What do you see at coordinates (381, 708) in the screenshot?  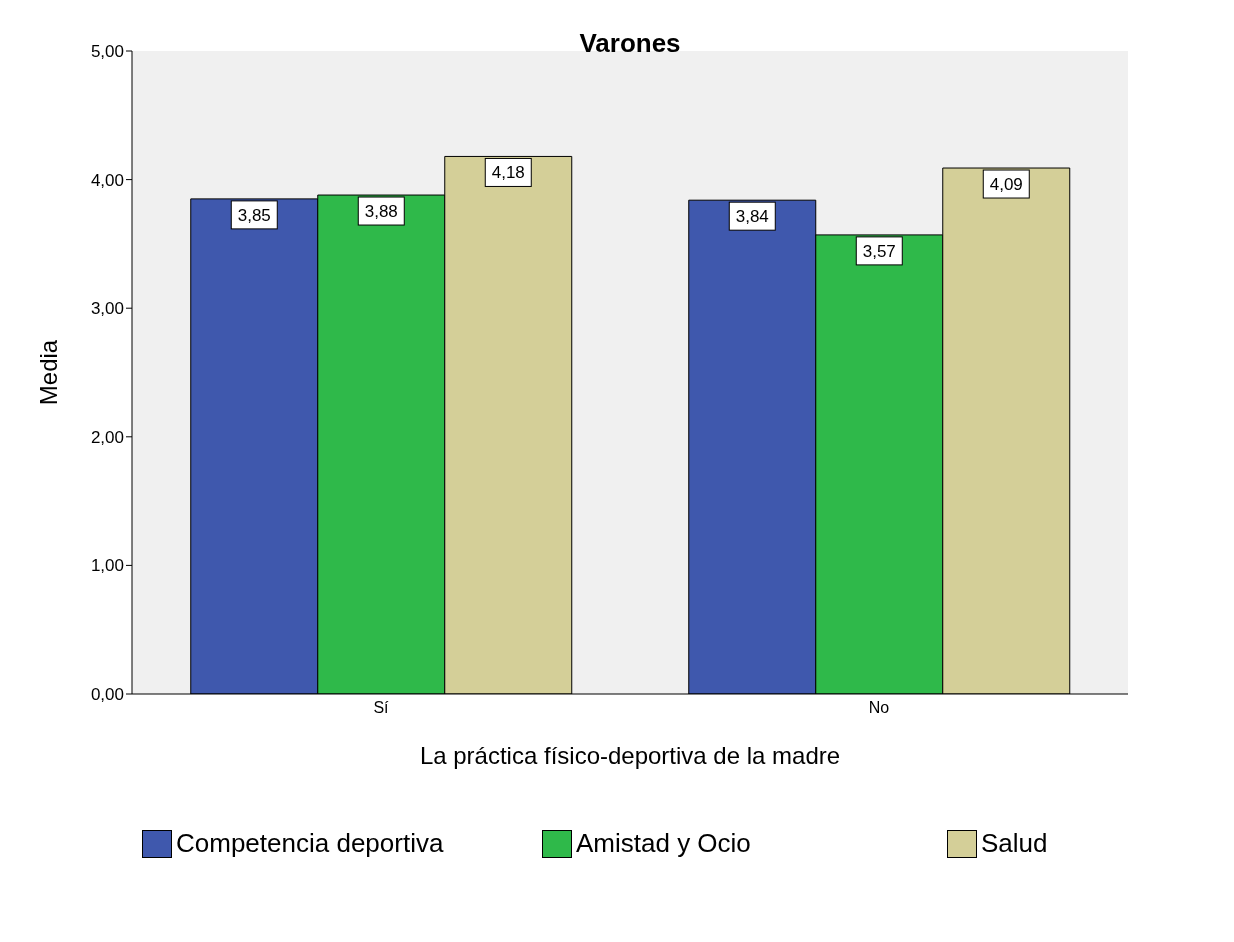 I see `x-tick-label: Sí` at bounding box center [381, 708].